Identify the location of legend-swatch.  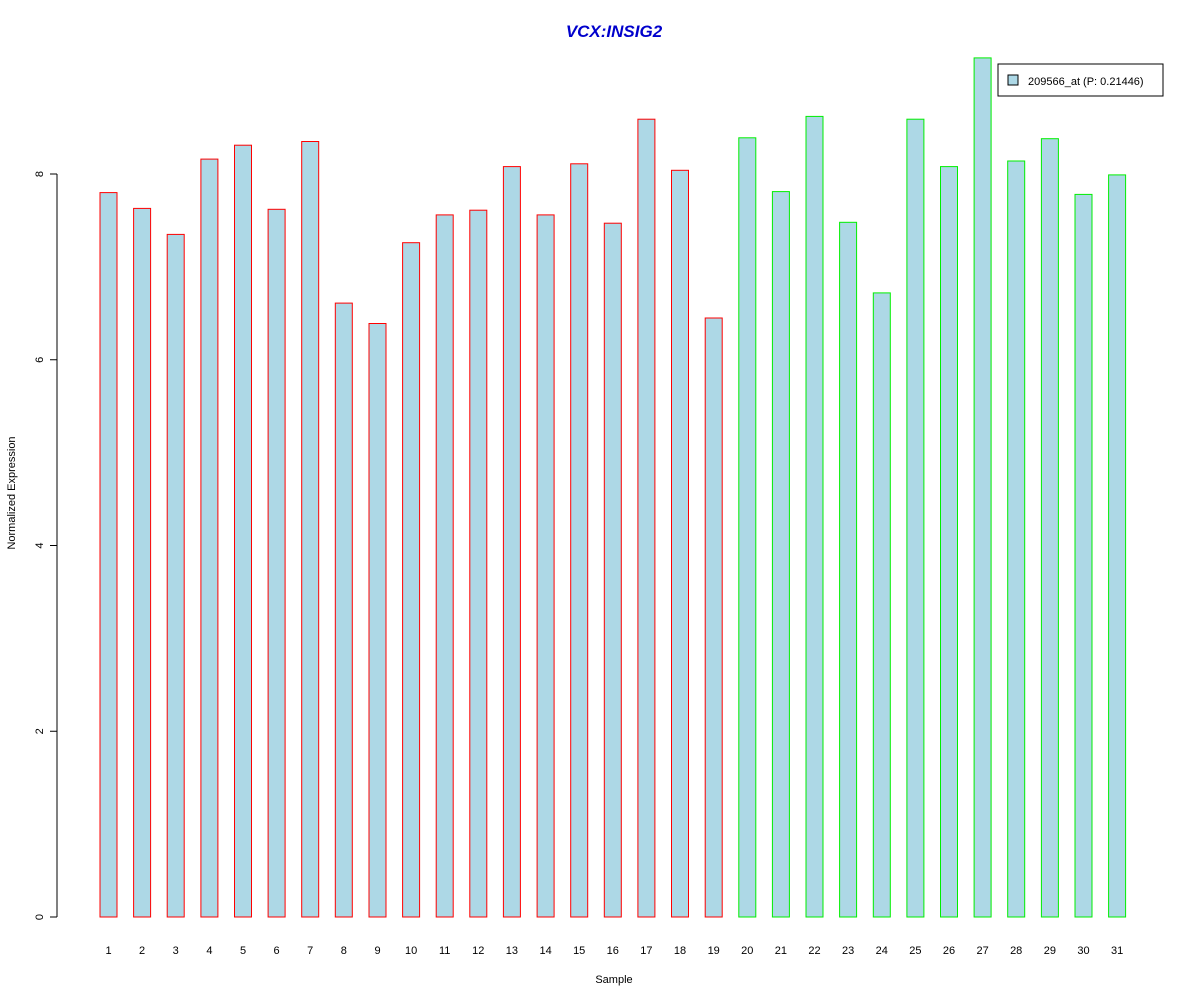
(1013, 80).